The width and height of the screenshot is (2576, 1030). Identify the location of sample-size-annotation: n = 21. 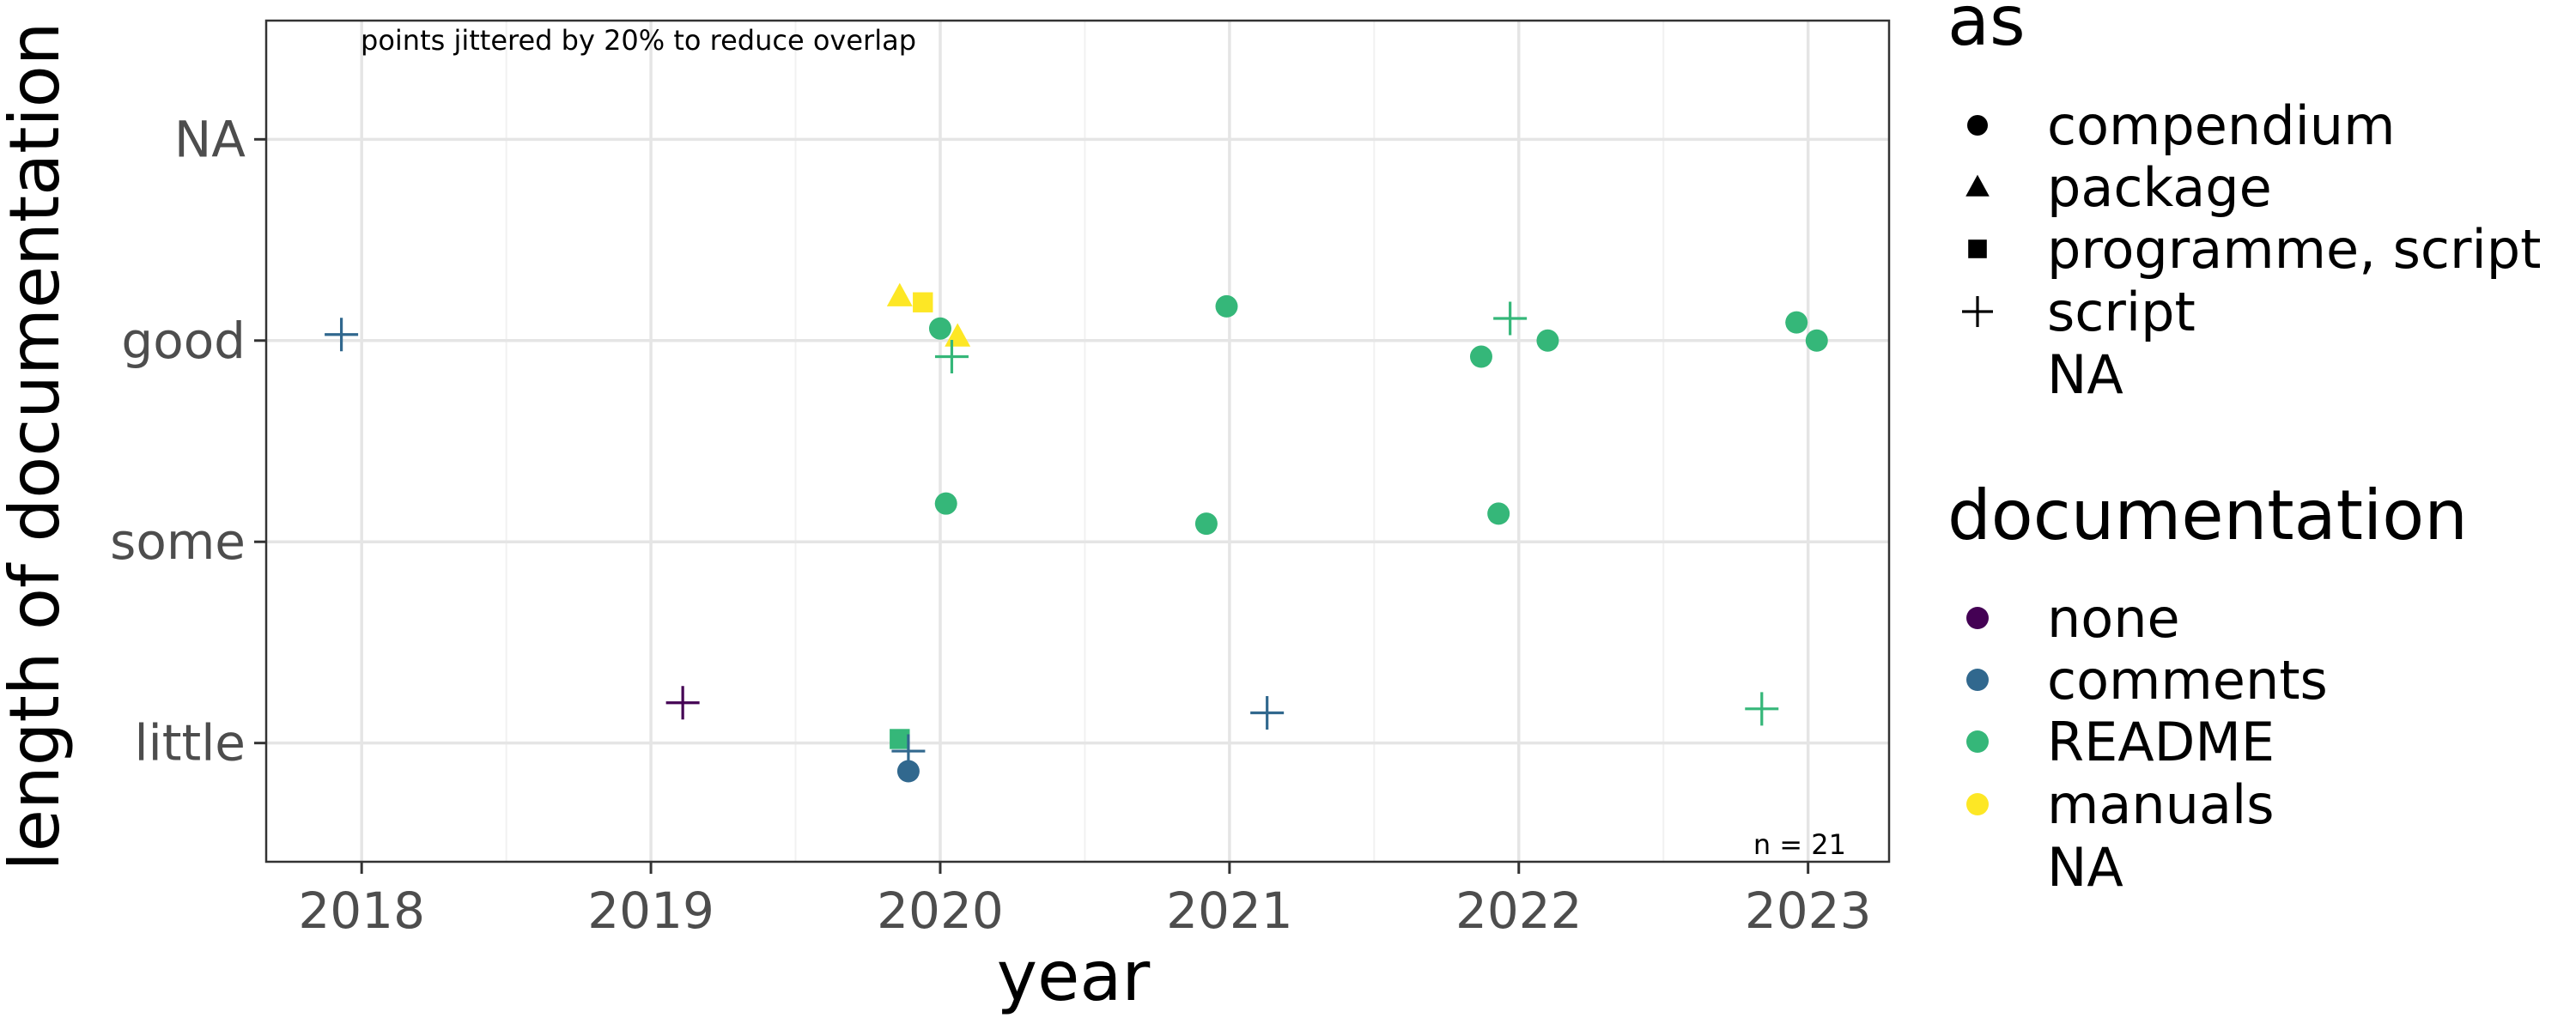
(1799, 844).